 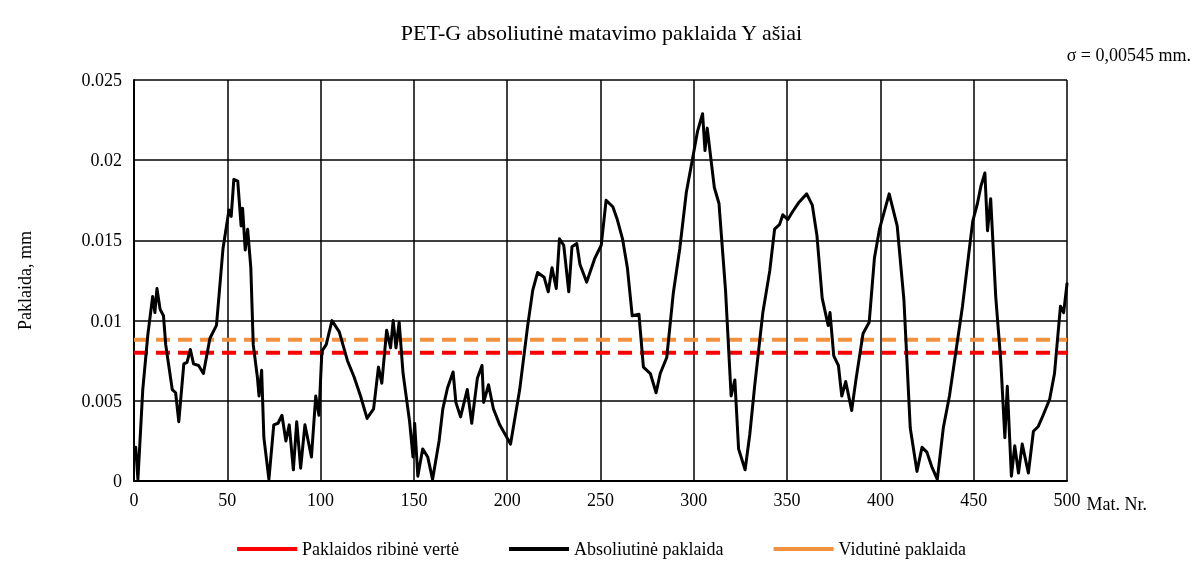 What do you see at coordinates (414, 500) in the screenshot?
I see `x-tick-label: 150` at bounding box center [414, 500].